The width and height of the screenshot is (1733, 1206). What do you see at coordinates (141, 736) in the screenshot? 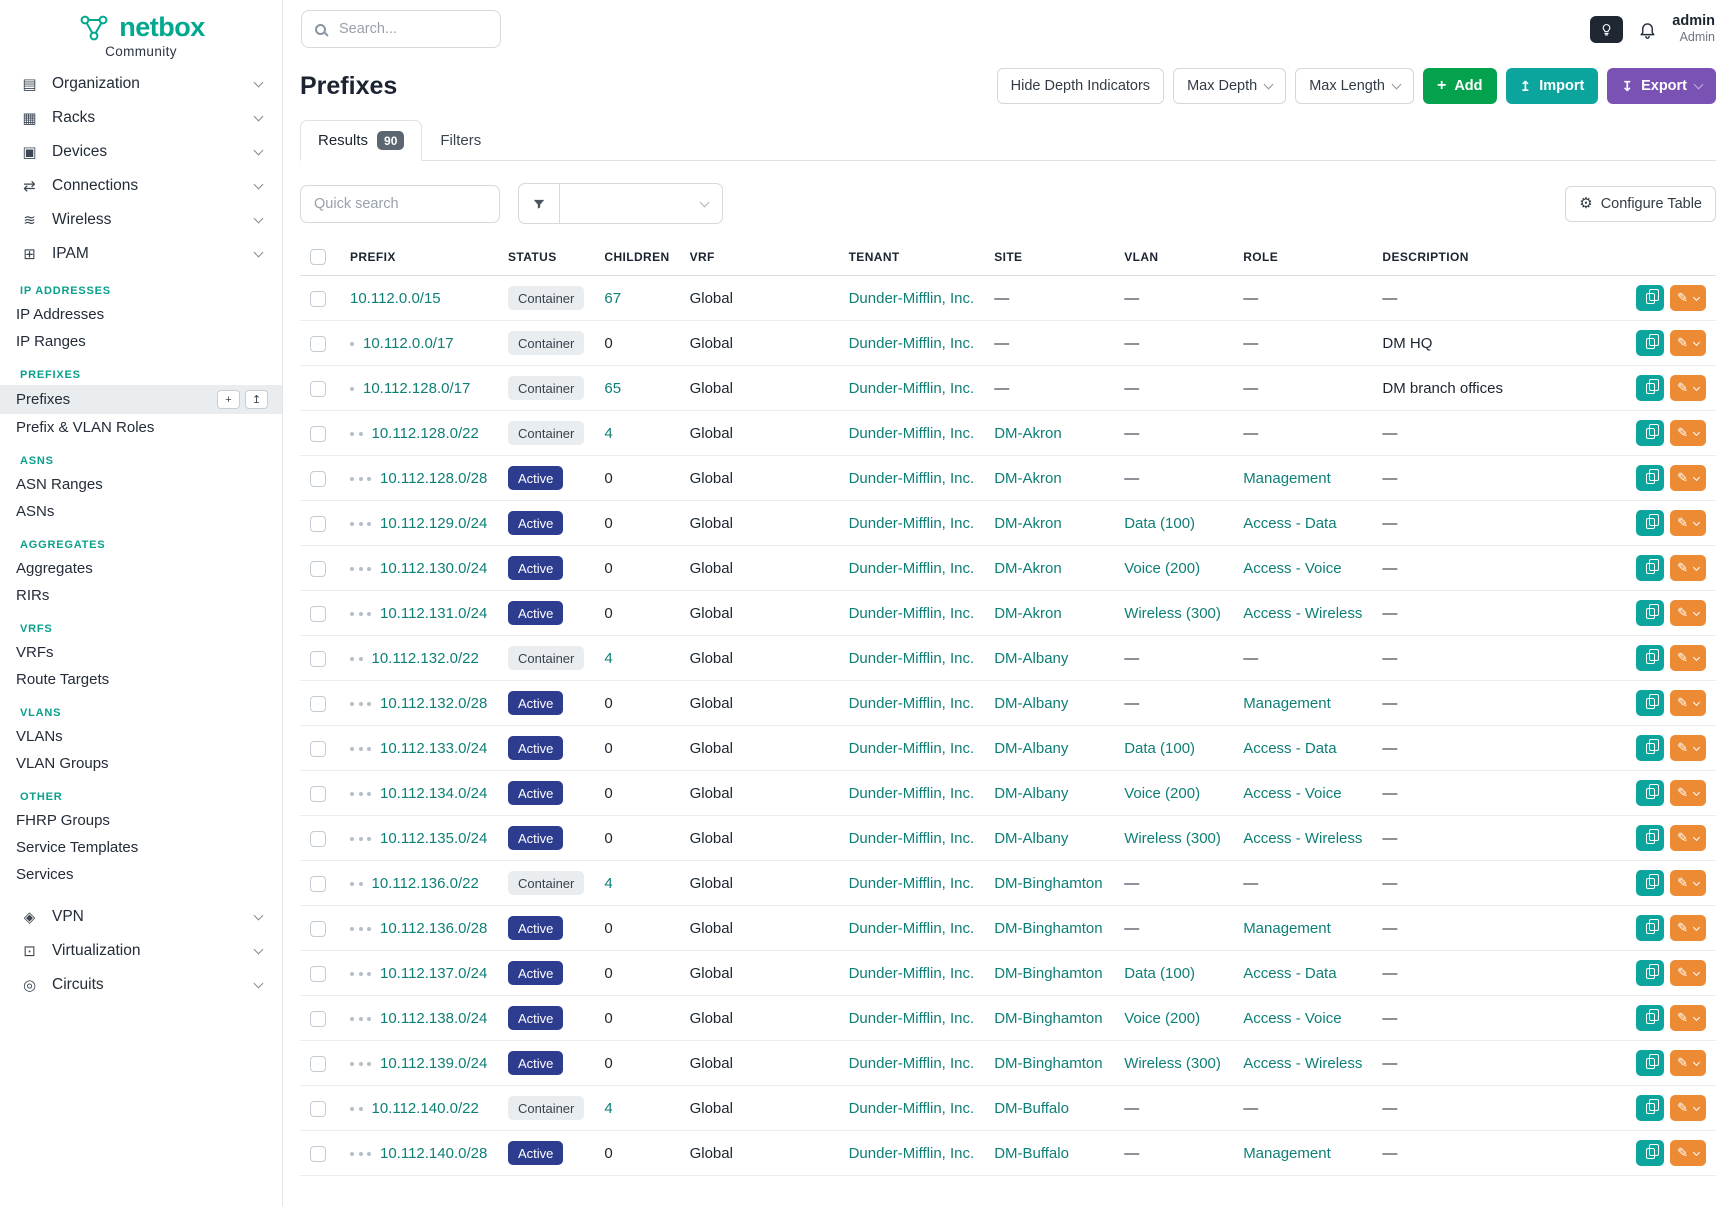
I see `sidebar-item-vlans: VLANs` at bounding box center [141, 736].